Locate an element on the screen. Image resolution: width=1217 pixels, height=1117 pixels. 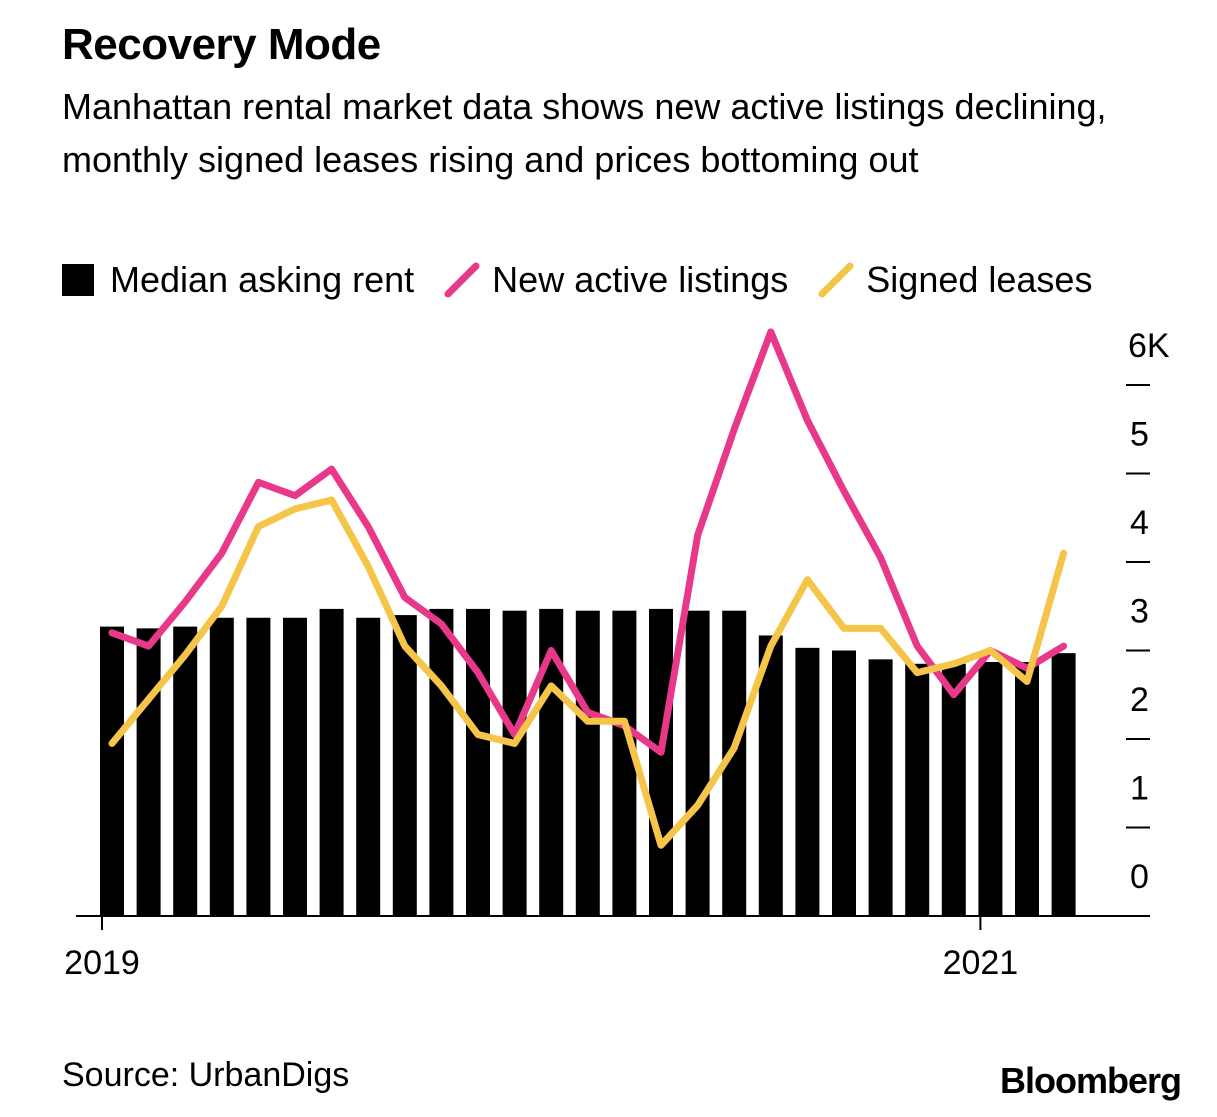
x-axis-tick-label: 2021 is located at coordinates (981, 963).